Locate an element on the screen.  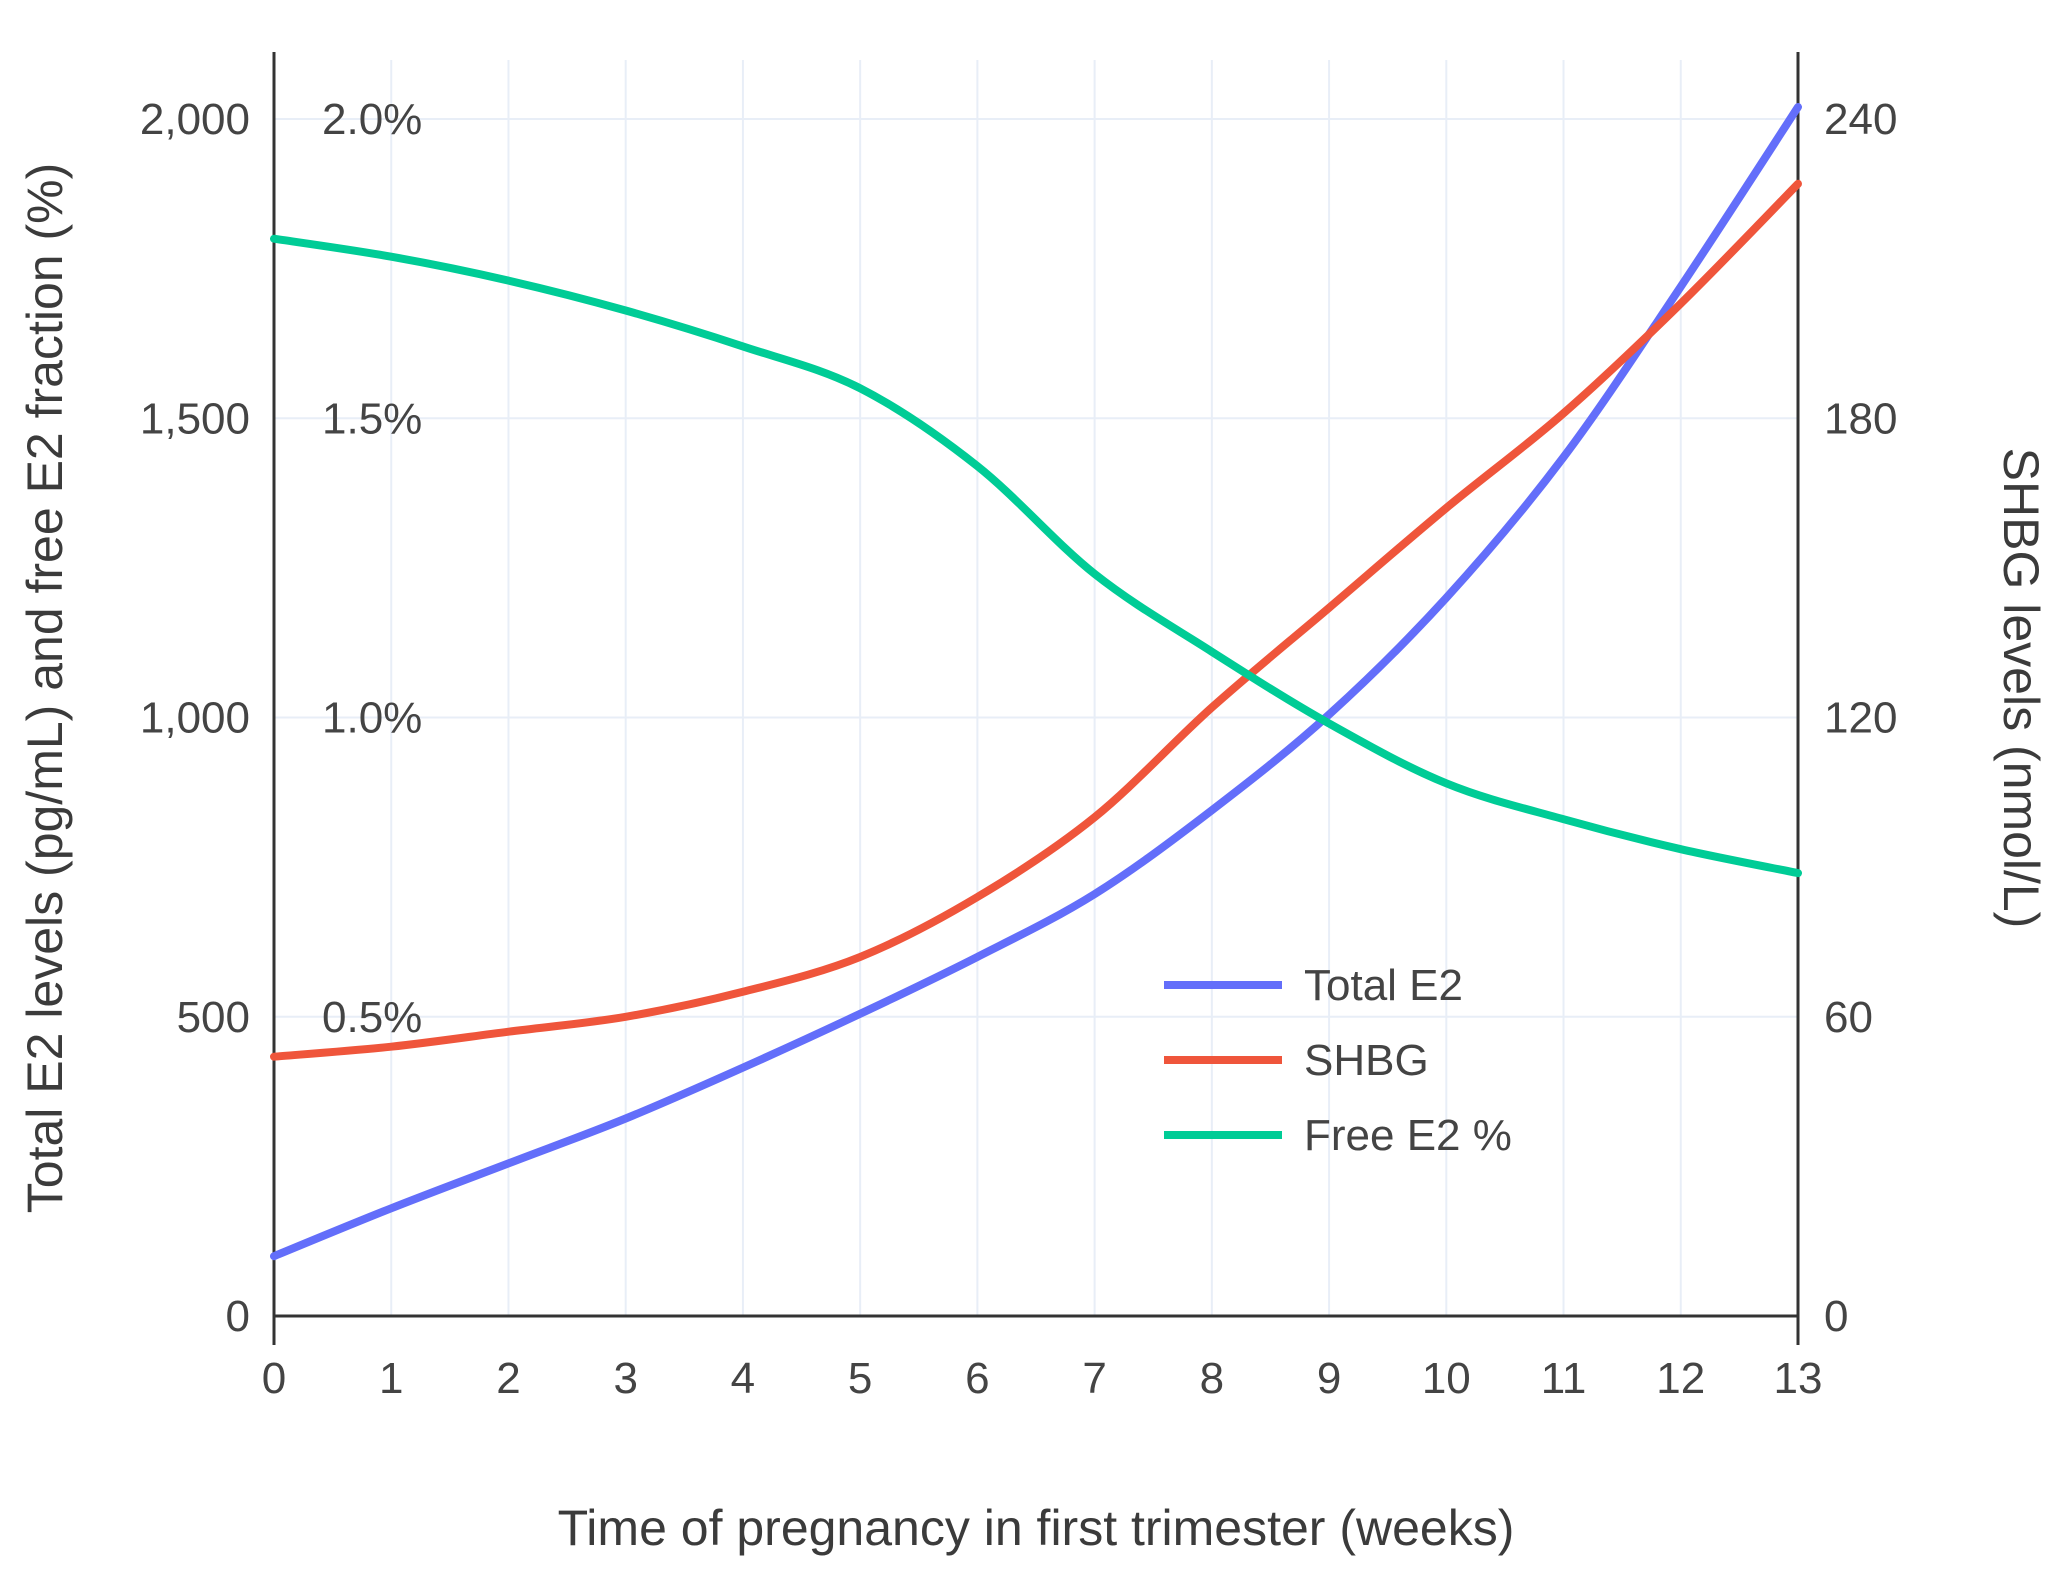
free-e2-percent-label: 1.0% is located at coordinates (372, 718).